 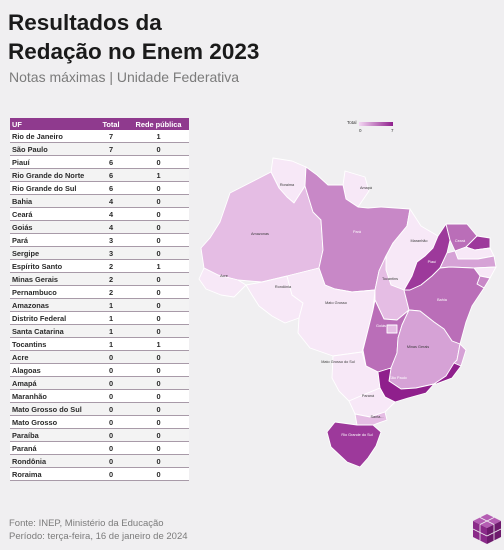 What do you see at coordinates (460, 241) in the screenshot?
I see `map-label: Ceará` at bounding box center [460, 241].